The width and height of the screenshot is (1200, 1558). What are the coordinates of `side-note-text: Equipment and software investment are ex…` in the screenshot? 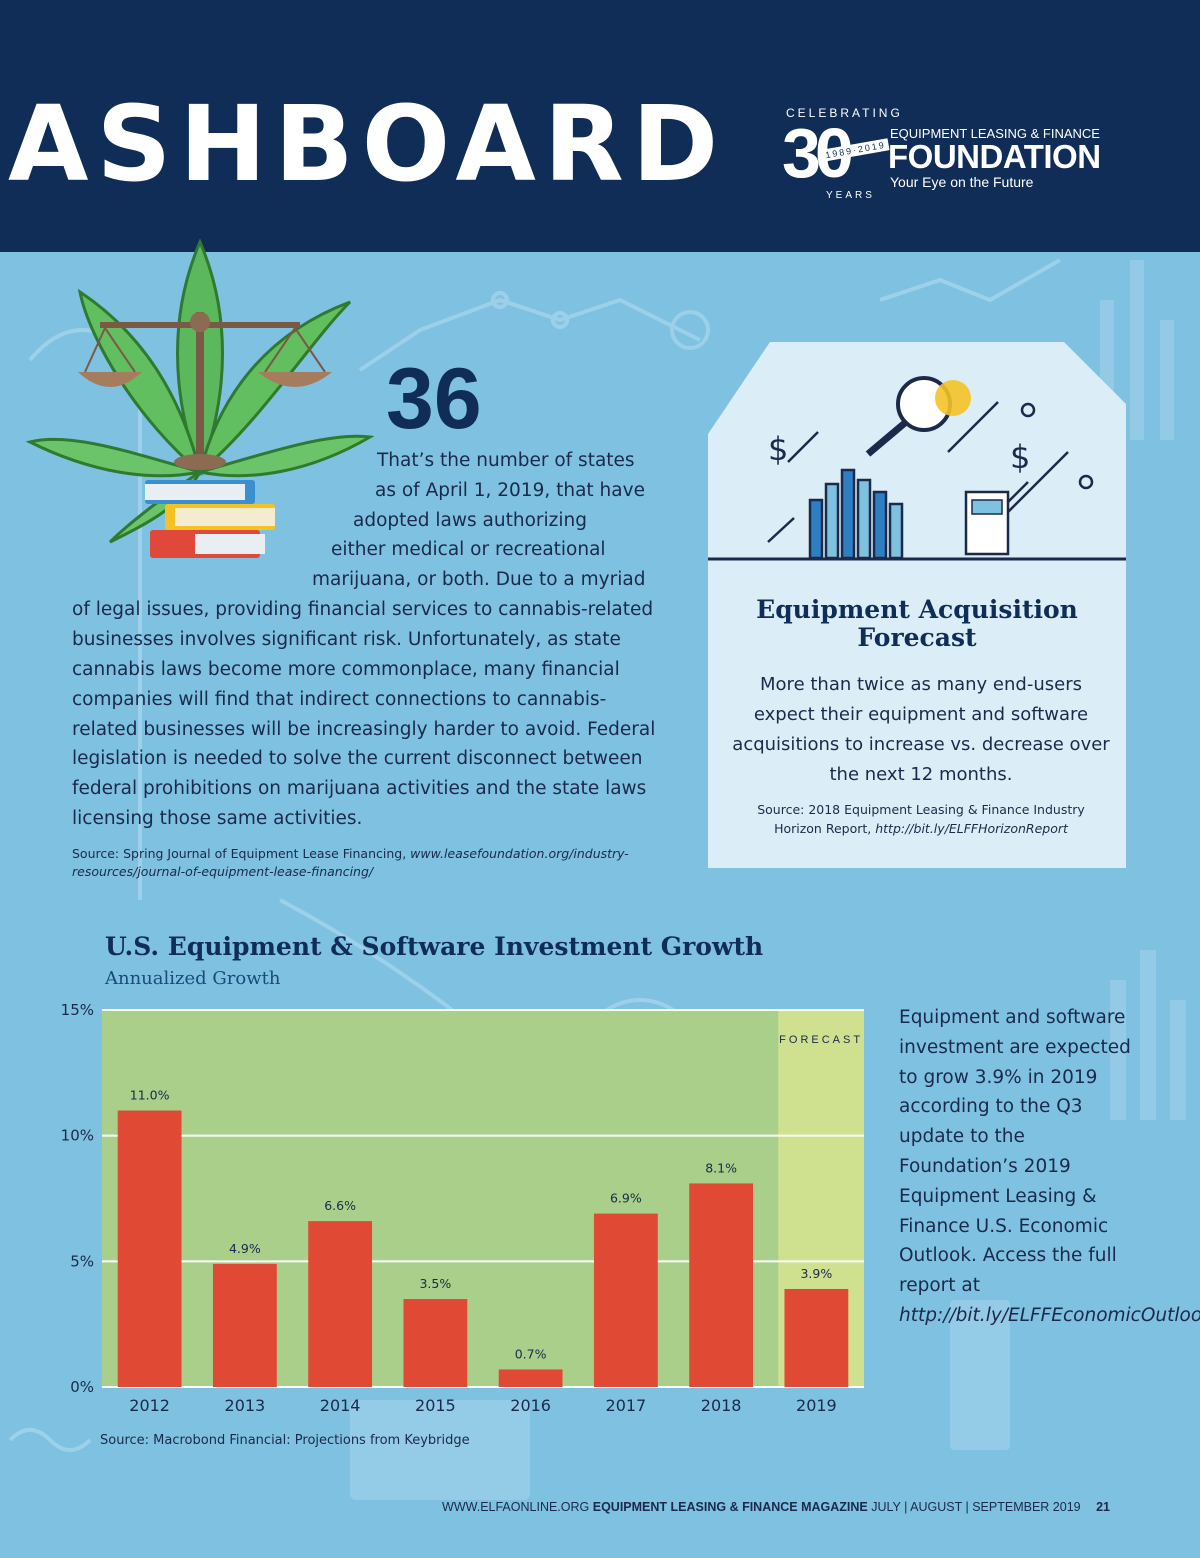 It's located at (1015, 1152).